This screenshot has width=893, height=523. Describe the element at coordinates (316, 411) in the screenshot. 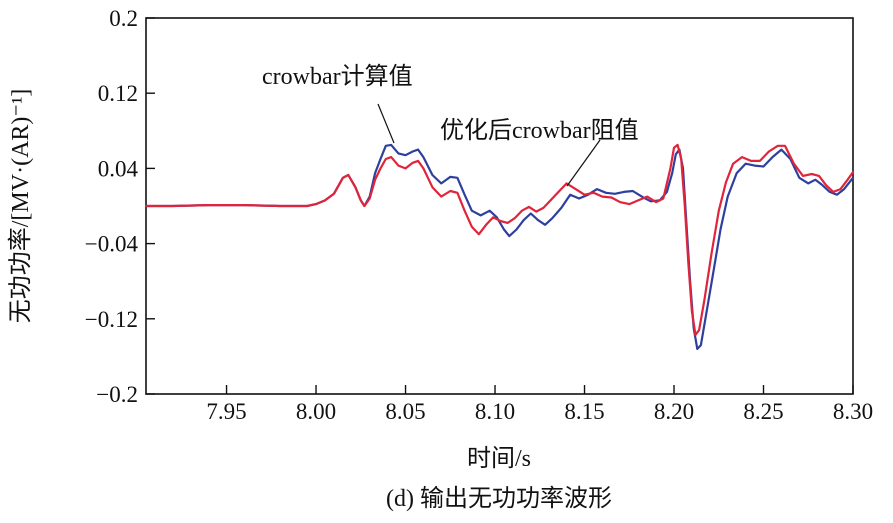

I see `x-tick-label: 8.00` at that location.